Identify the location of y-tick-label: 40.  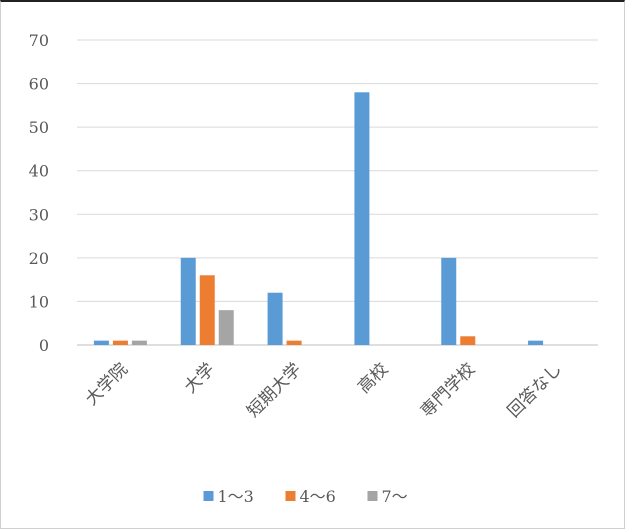
(39, 171).